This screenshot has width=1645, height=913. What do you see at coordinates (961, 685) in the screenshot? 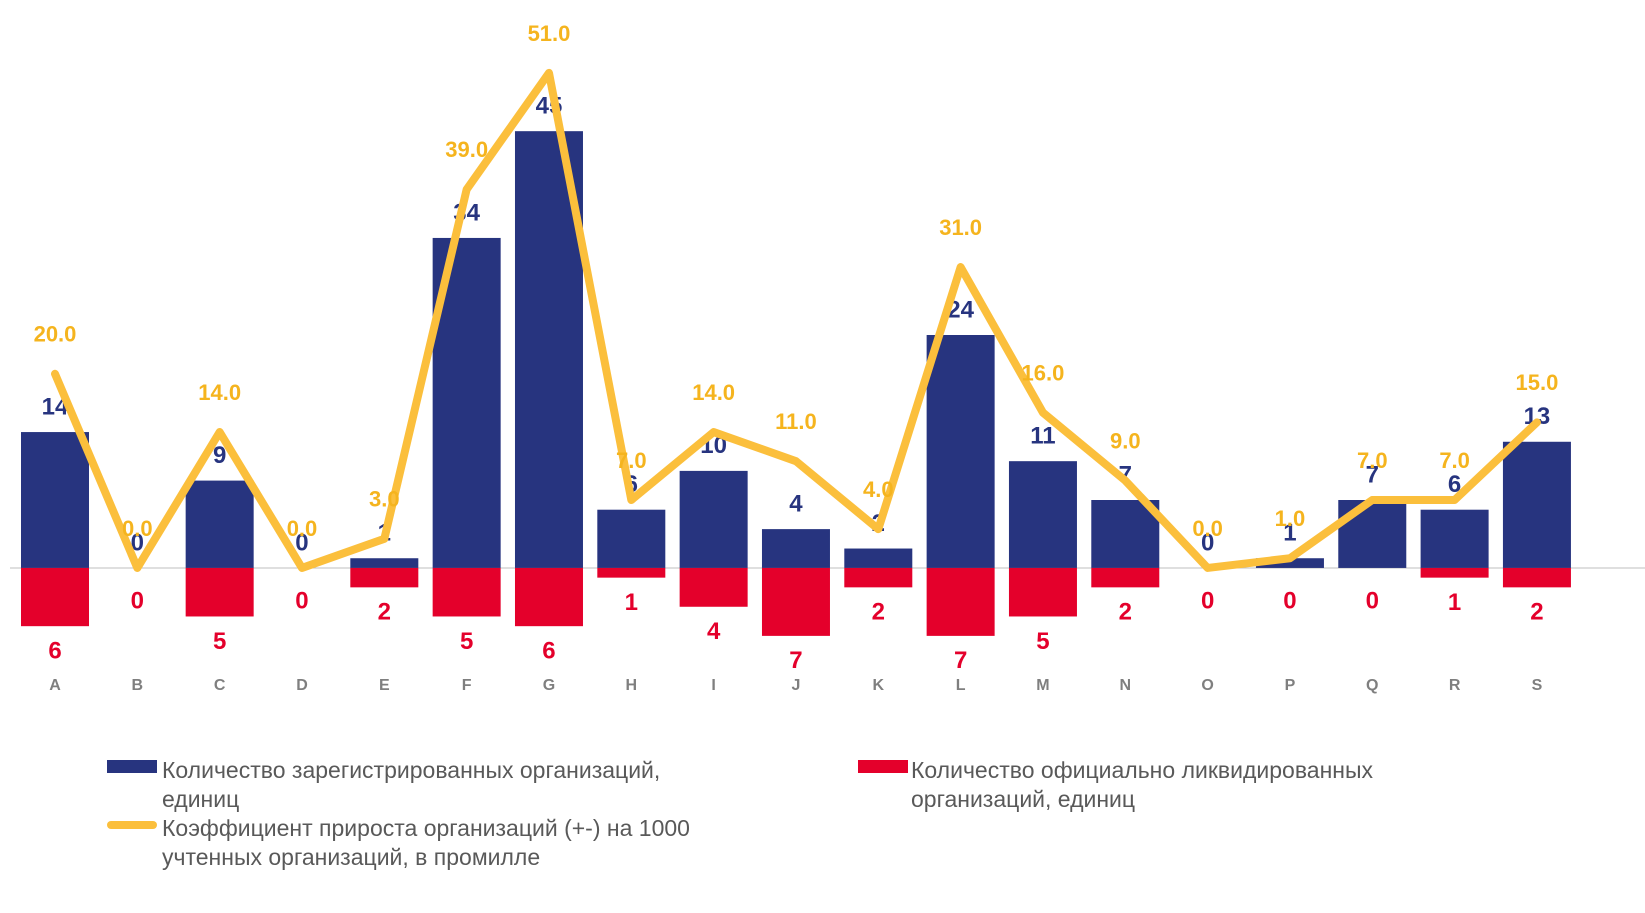
I see `x-tick-label: L` at bounding box center [961, 685].